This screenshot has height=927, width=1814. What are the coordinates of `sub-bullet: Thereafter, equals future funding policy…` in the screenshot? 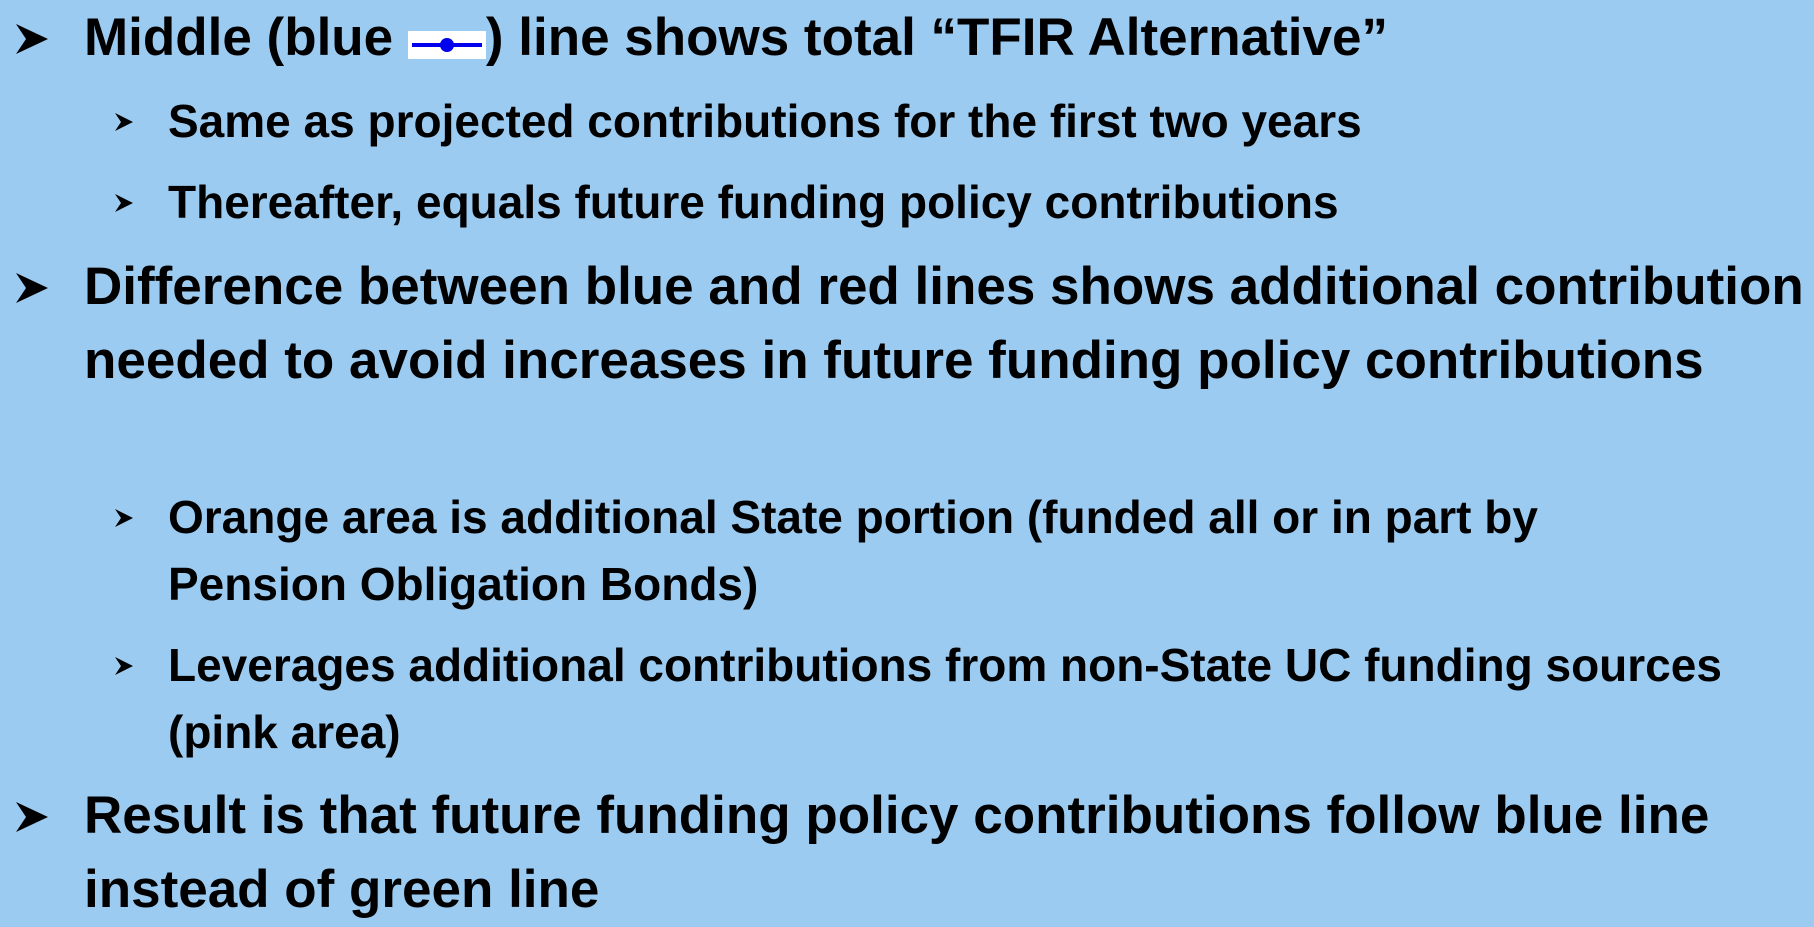 It's located at (921, 202).